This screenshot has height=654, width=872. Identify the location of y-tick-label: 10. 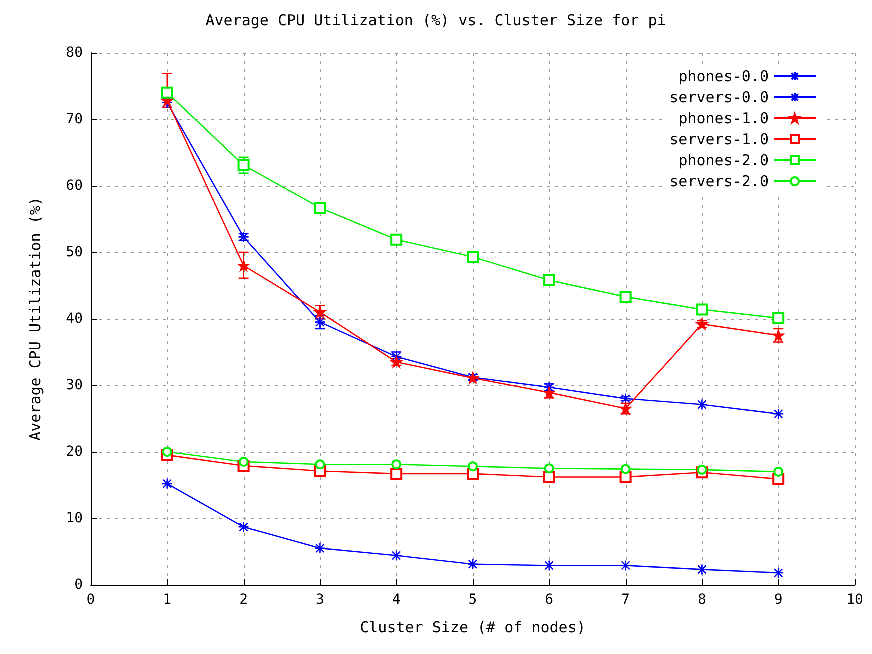
(74, 518).